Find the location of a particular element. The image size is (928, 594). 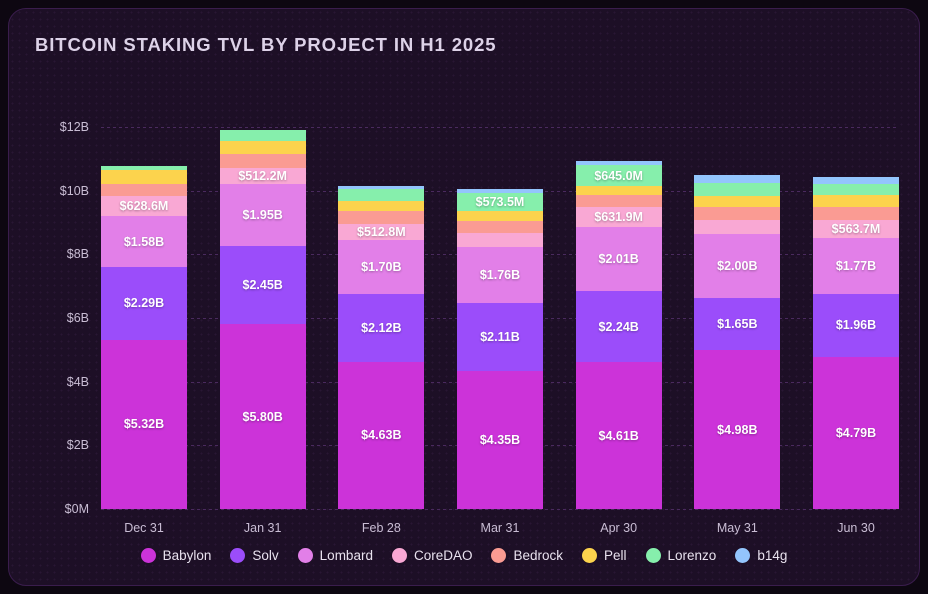

gridline: $0M is located at coordinates (482, 509).